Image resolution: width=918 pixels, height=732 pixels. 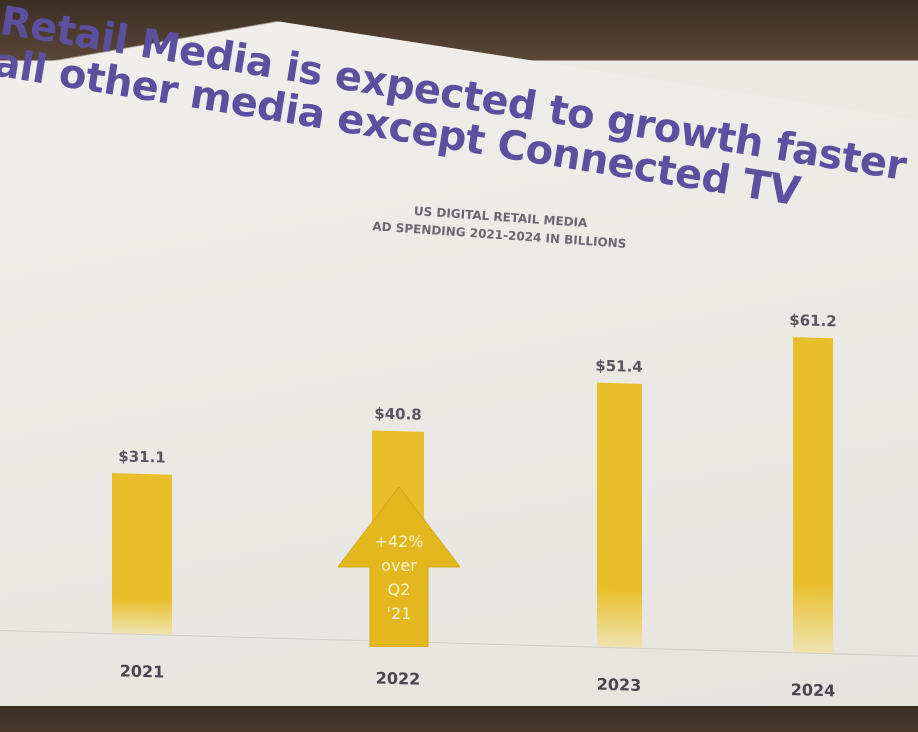 What do you see at coordinates (813, 321) in the screenshot?
I see `data-label: $61.2` at bounding box center [813, 321].